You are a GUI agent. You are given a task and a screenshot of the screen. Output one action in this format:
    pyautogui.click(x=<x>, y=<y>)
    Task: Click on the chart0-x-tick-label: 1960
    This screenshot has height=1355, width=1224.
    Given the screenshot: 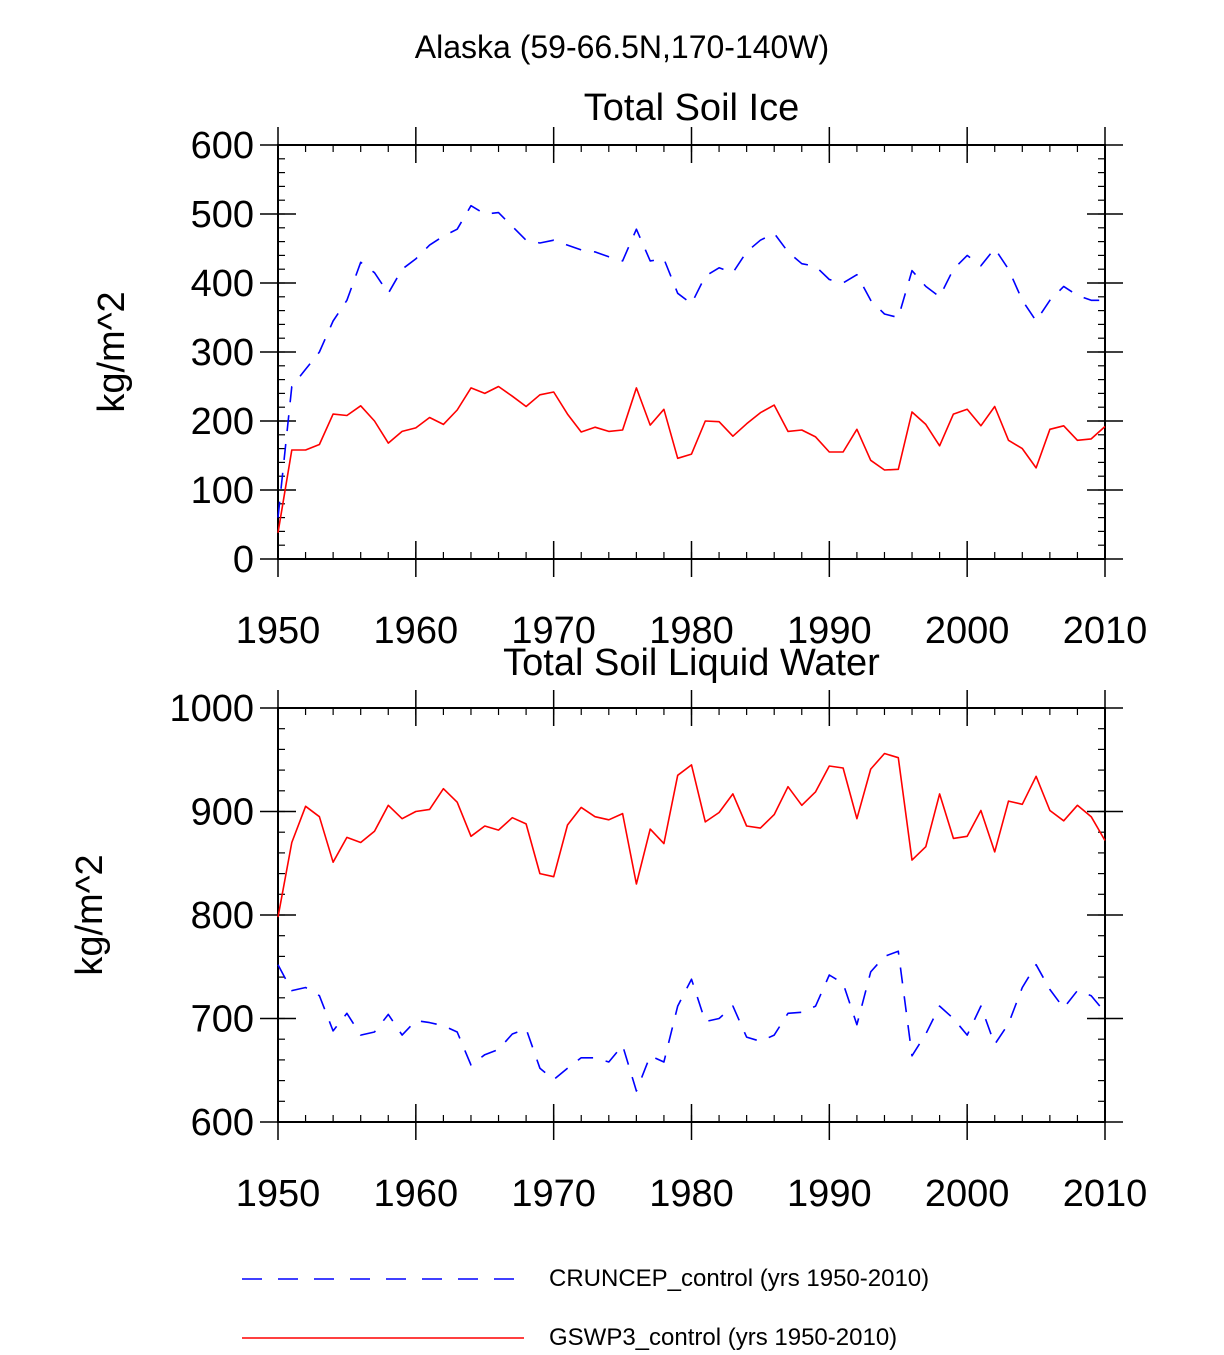 What is the action you would take?
    pyautogui.click(x=416, y=631)
    